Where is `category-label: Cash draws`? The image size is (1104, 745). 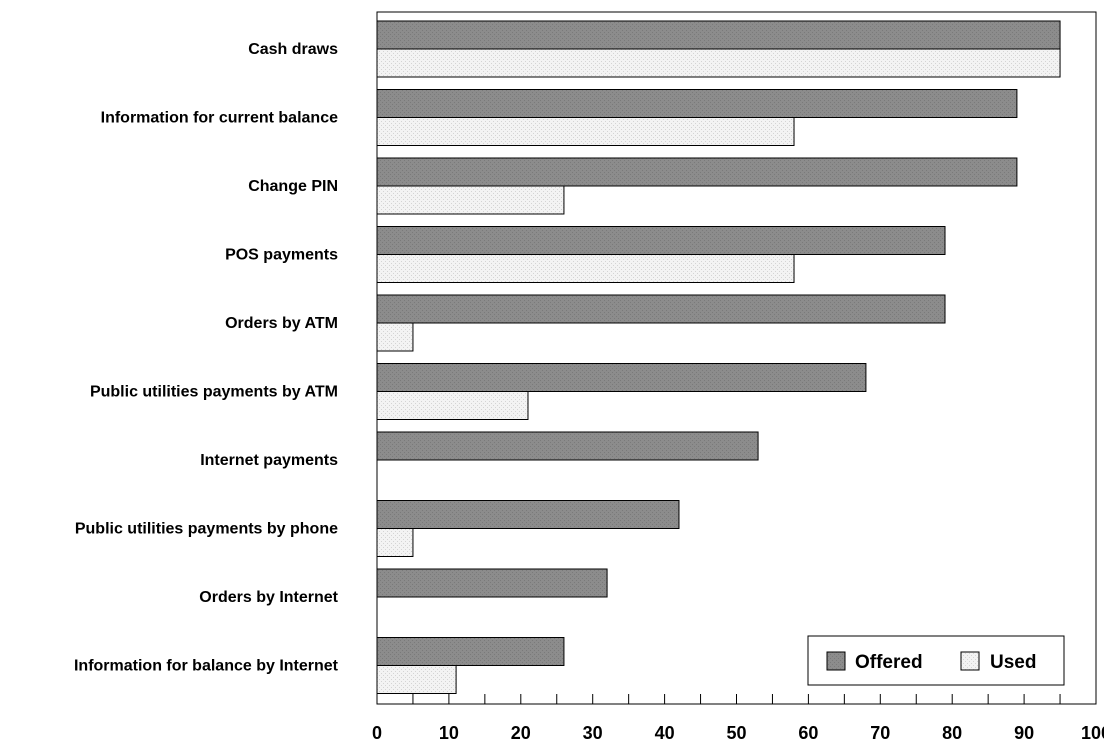
category-label: Cash draws is located at coordinates (293, 49).